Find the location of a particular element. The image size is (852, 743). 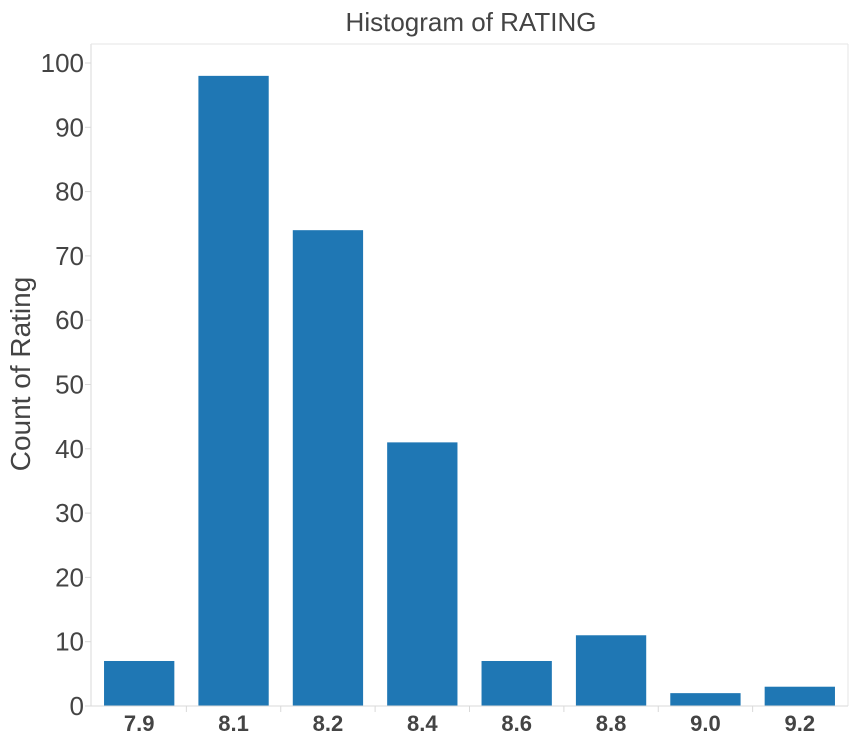

y-tick-label: 70 is located at coordinates (69, 256).